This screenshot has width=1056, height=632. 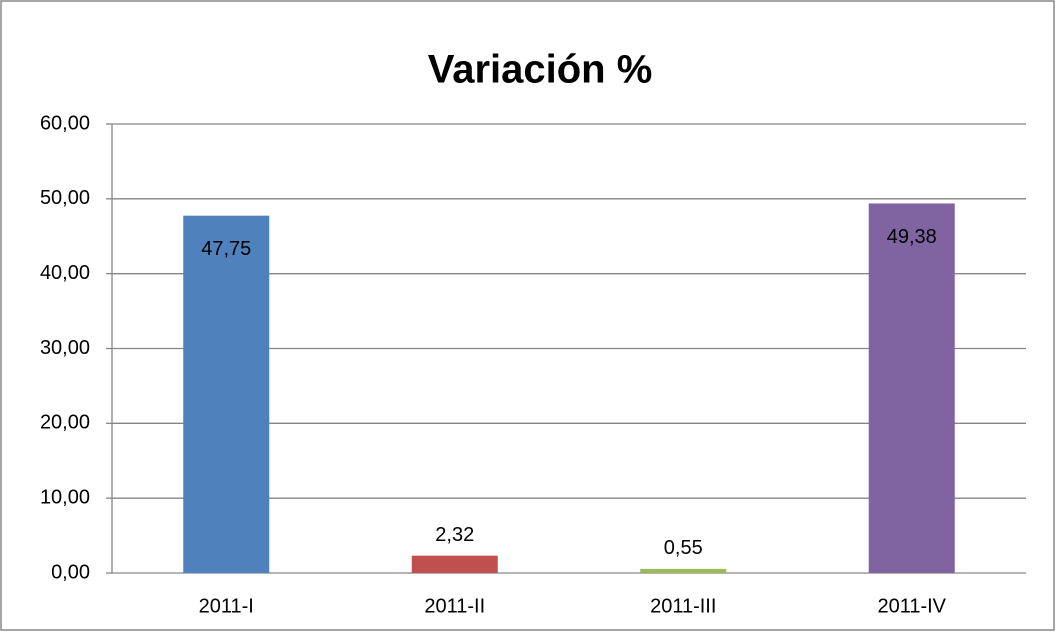 I want to click on data-label: 2,32, so click(x=454, y=535).